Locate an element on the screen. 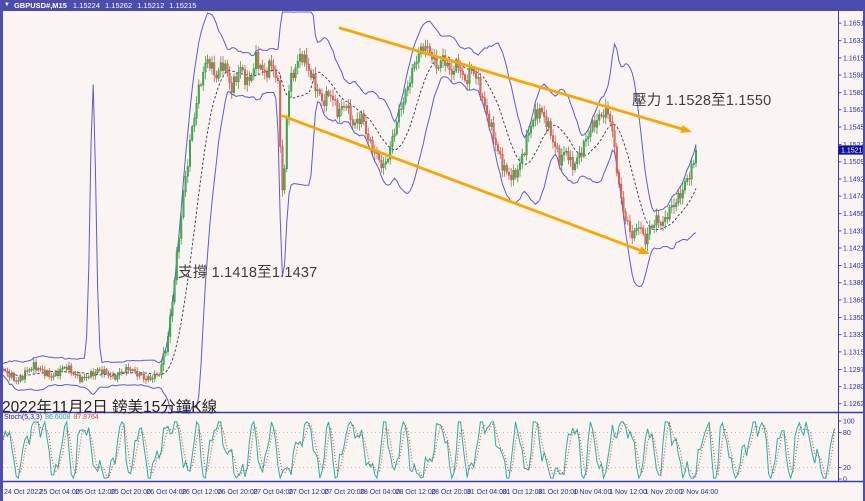 This screenshot has width=865, height=501. stoch-signal-line is located at coordinates (419, 450).